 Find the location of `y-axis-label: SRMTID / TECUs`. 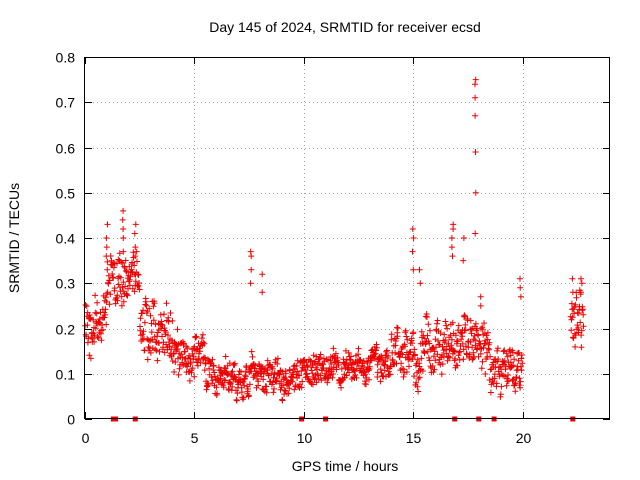

y-axis-label: SRMTID / TECUs is located at coordinates (14, 238).